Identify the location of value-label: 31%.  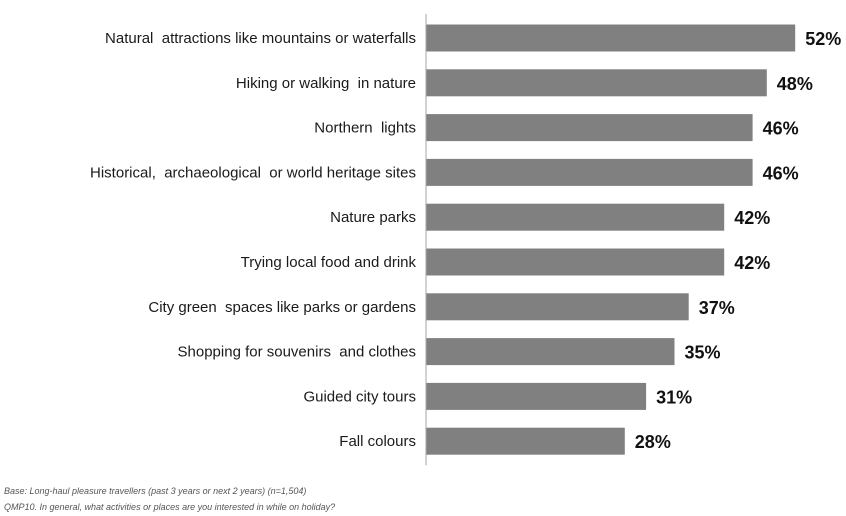
(674, 397).